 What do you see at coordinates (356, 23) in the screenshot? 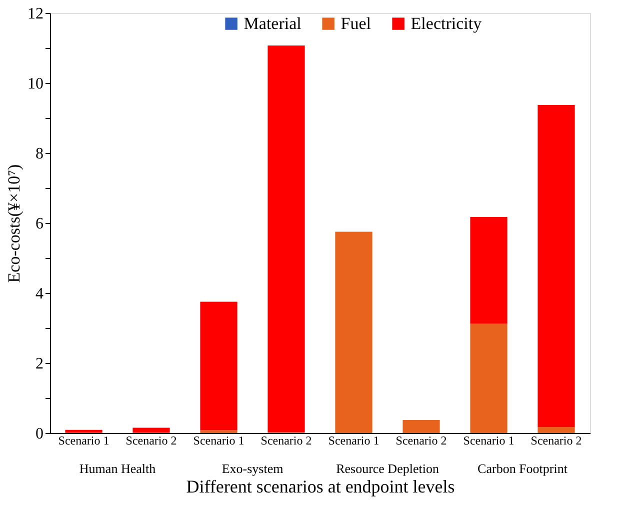
I see `legend-label: Fuel` at bounding box center [356, 23].